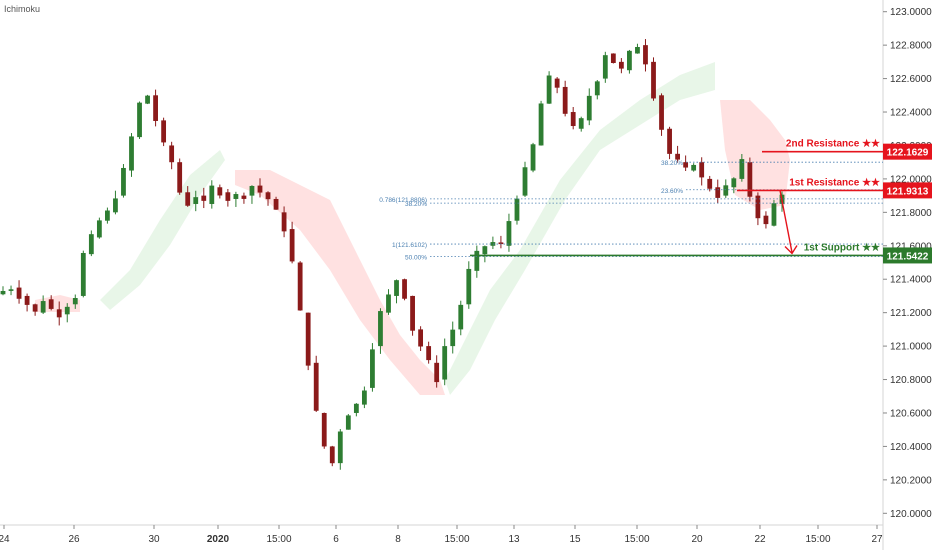 The image size is (932, 550). Describe the element at coordinates (842, 247) in the screenshot. I see `level-name: 1st Support ★★` at that location.